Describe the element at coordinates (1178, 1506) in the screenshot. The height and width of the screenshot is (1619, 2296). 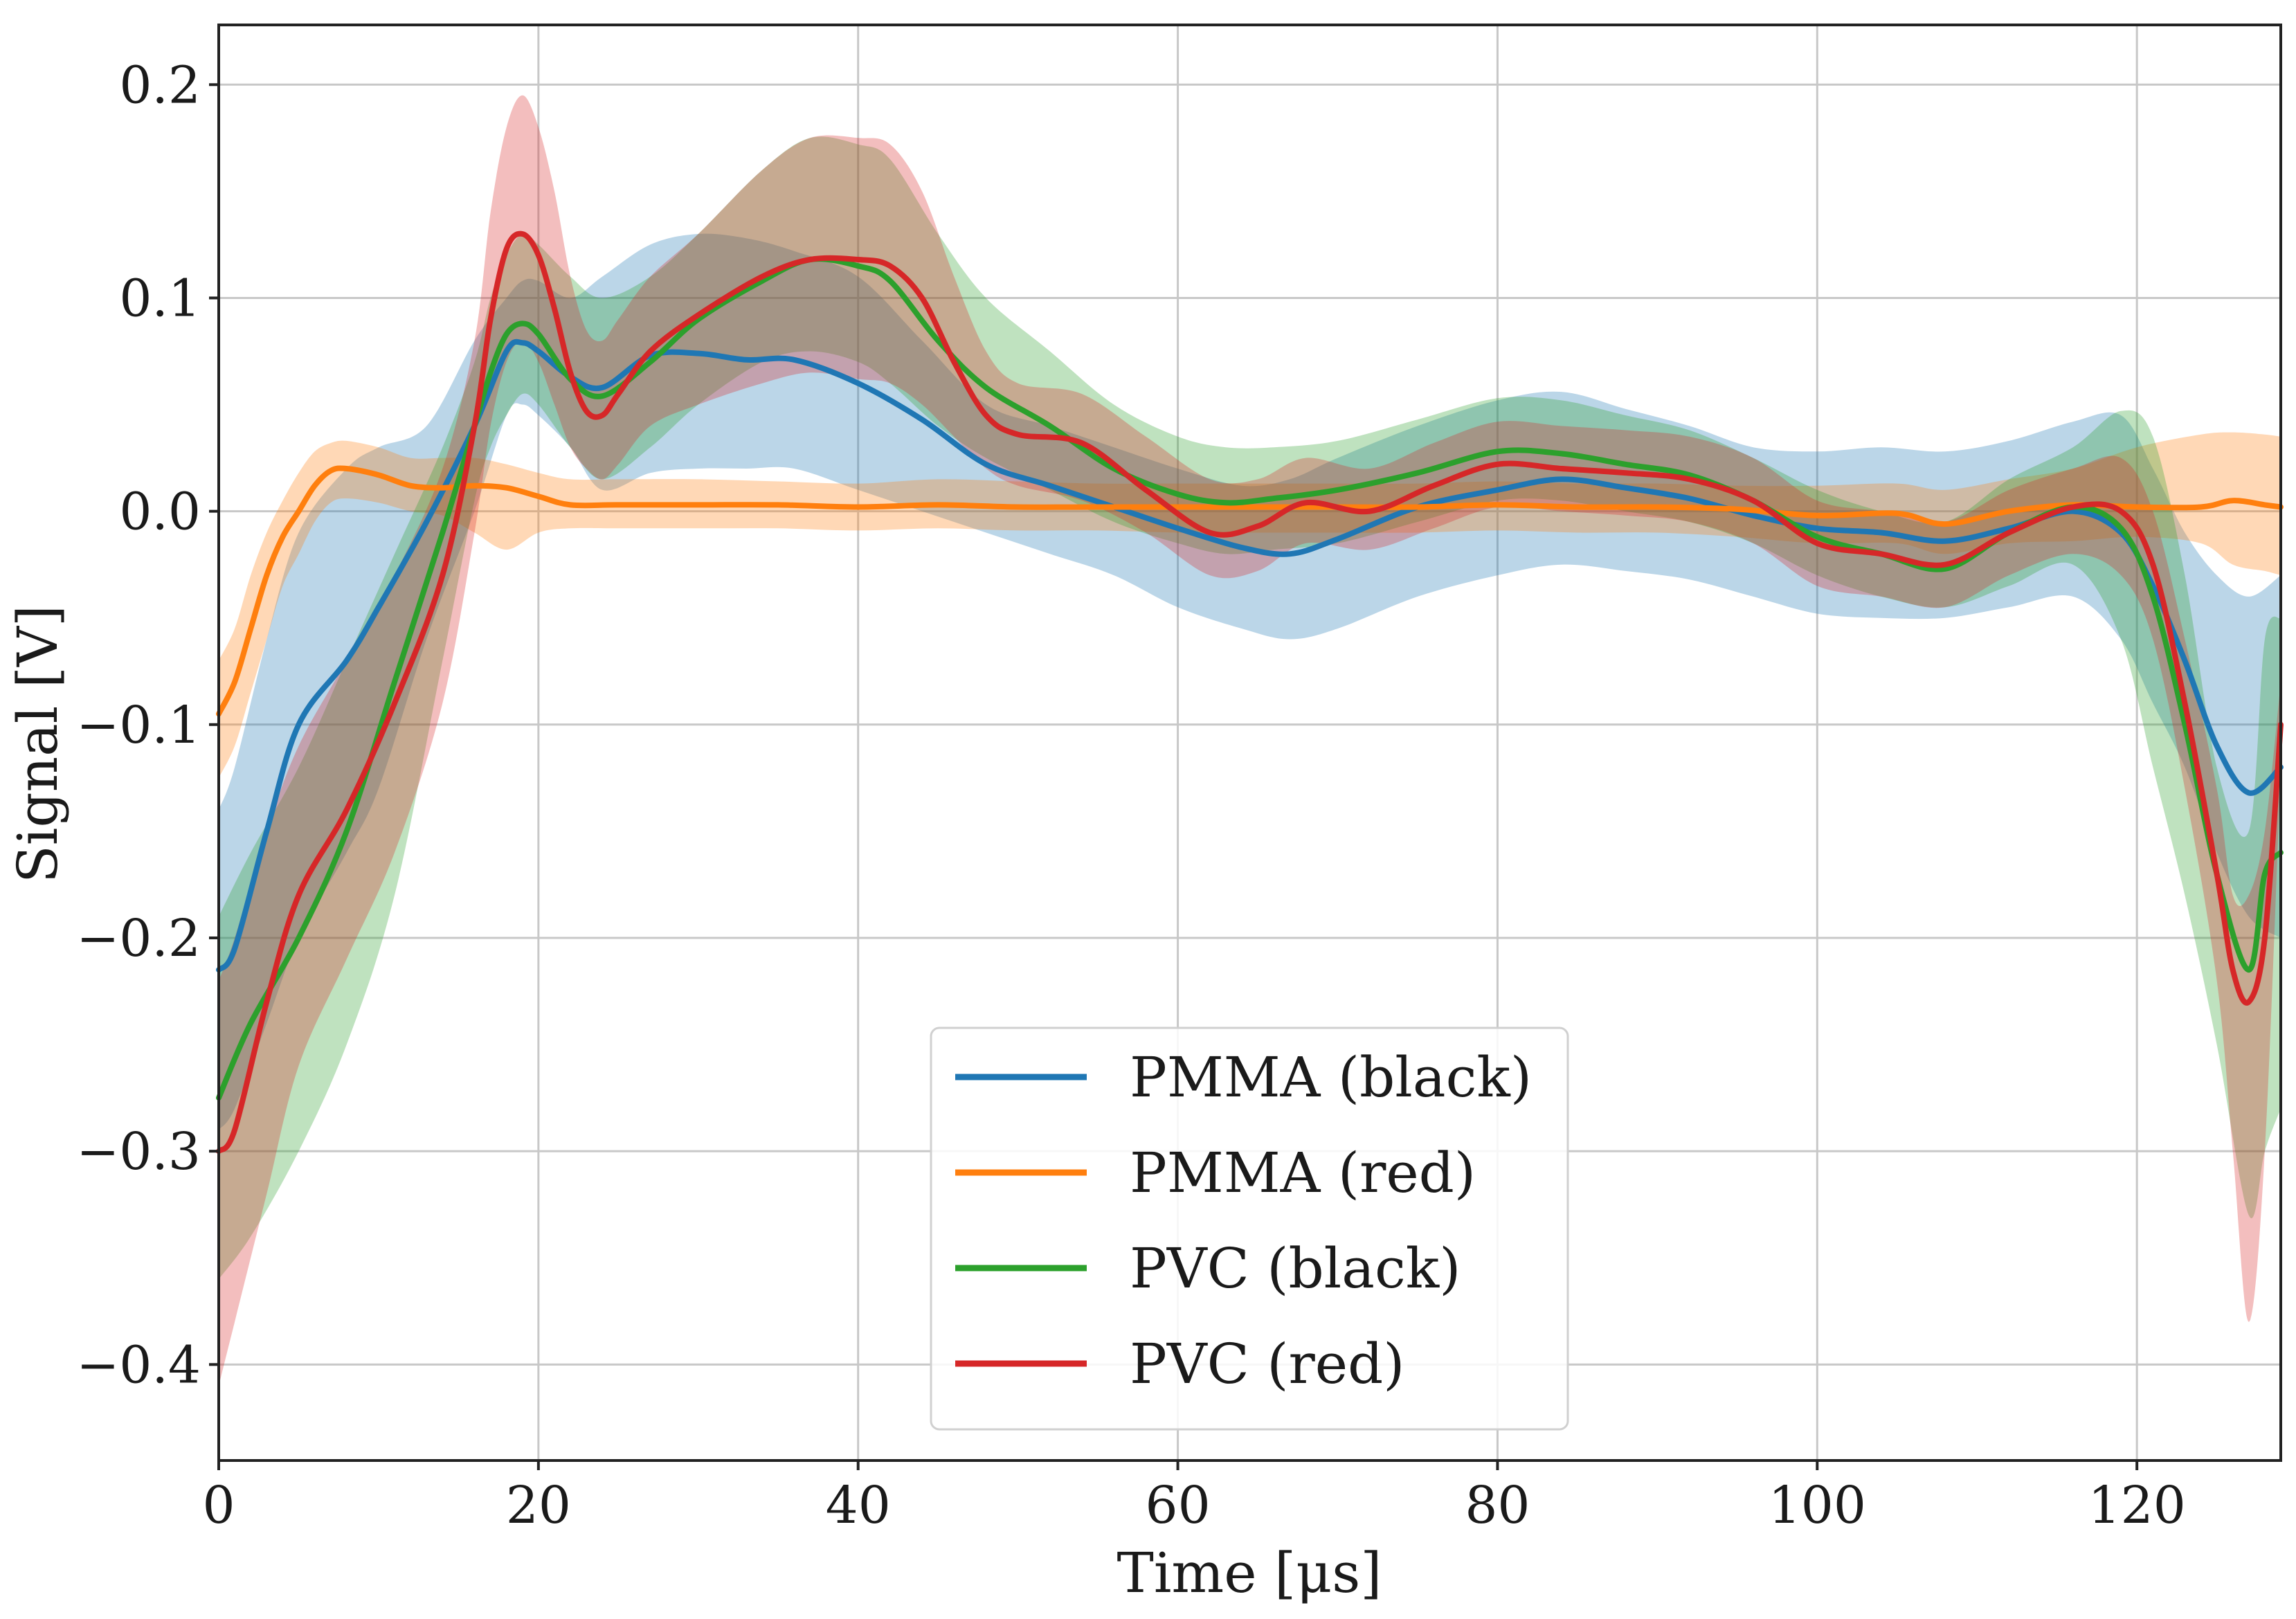
I see `x-tick-label: 60` at that location.